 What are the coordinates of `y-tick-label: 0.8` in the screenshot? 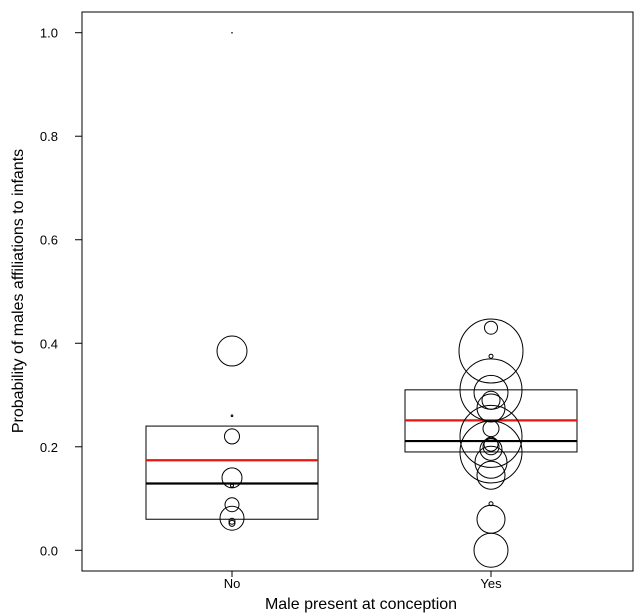 It's located at (49, 136).